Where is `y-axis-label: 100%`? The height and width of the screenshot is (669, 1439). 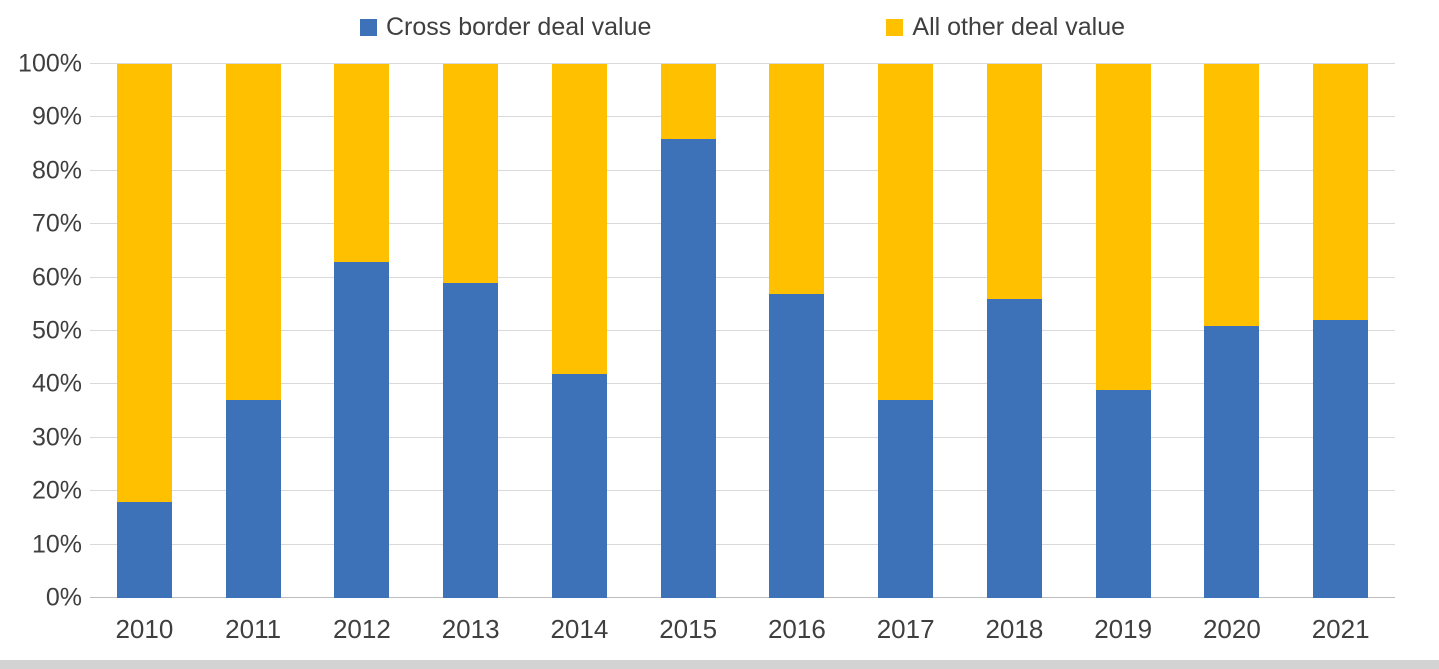 y-axis-label: 100% is located at coordinates (50, 63).